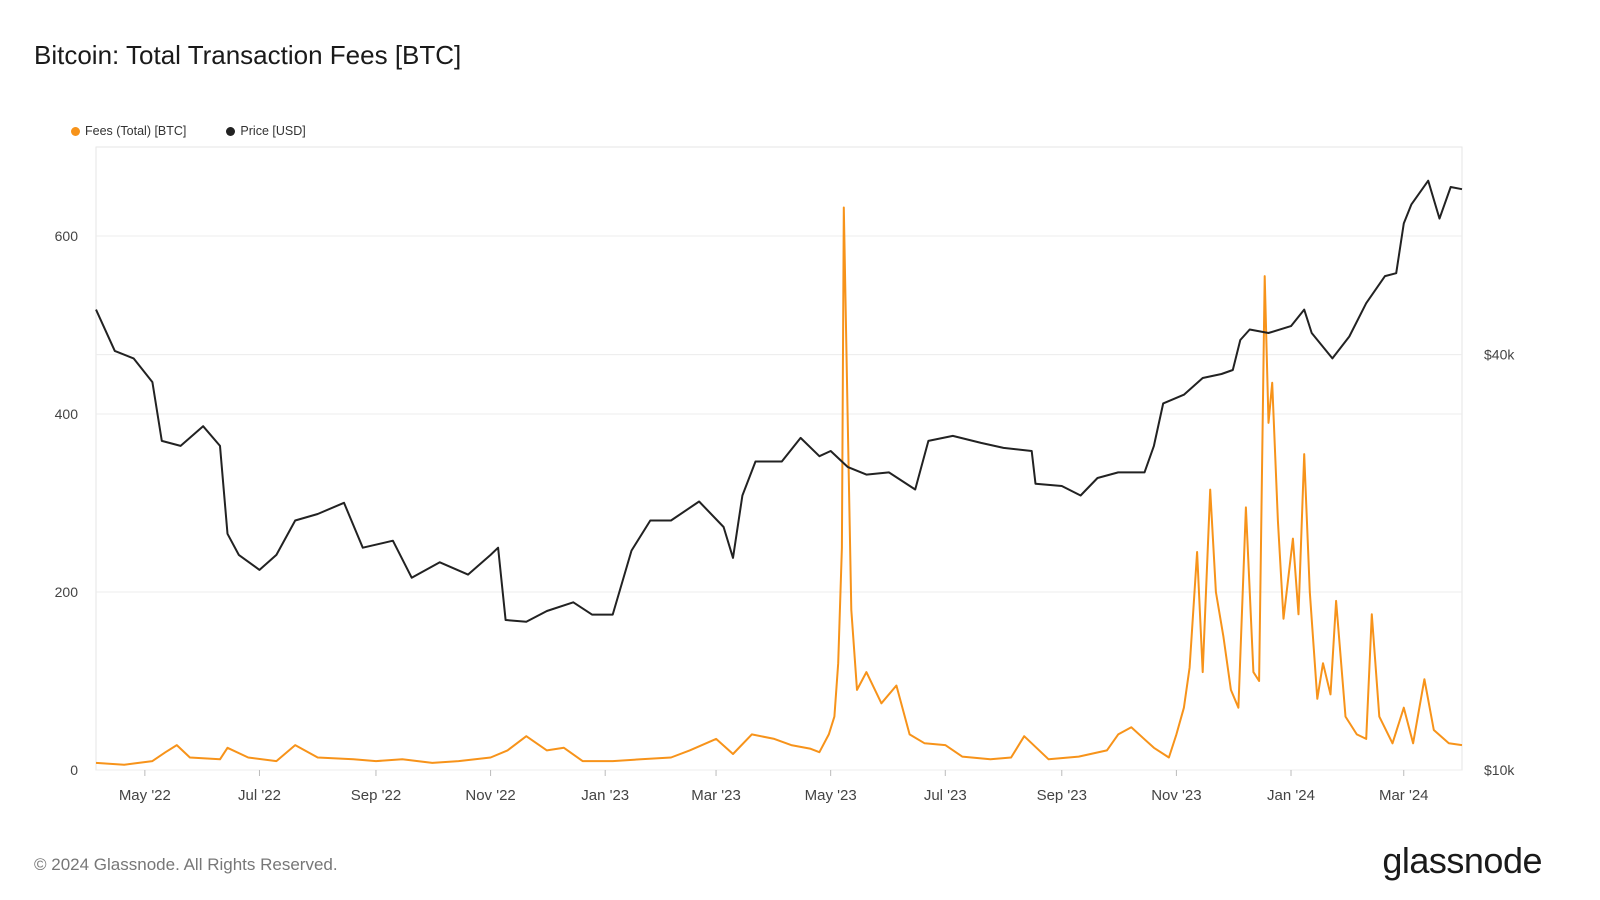 The image size is (1600, 900). What do you see at coordinates (831, 795) in the screenshot?
I see `x-tick-label: May '23` at bounding box center [831, 795].